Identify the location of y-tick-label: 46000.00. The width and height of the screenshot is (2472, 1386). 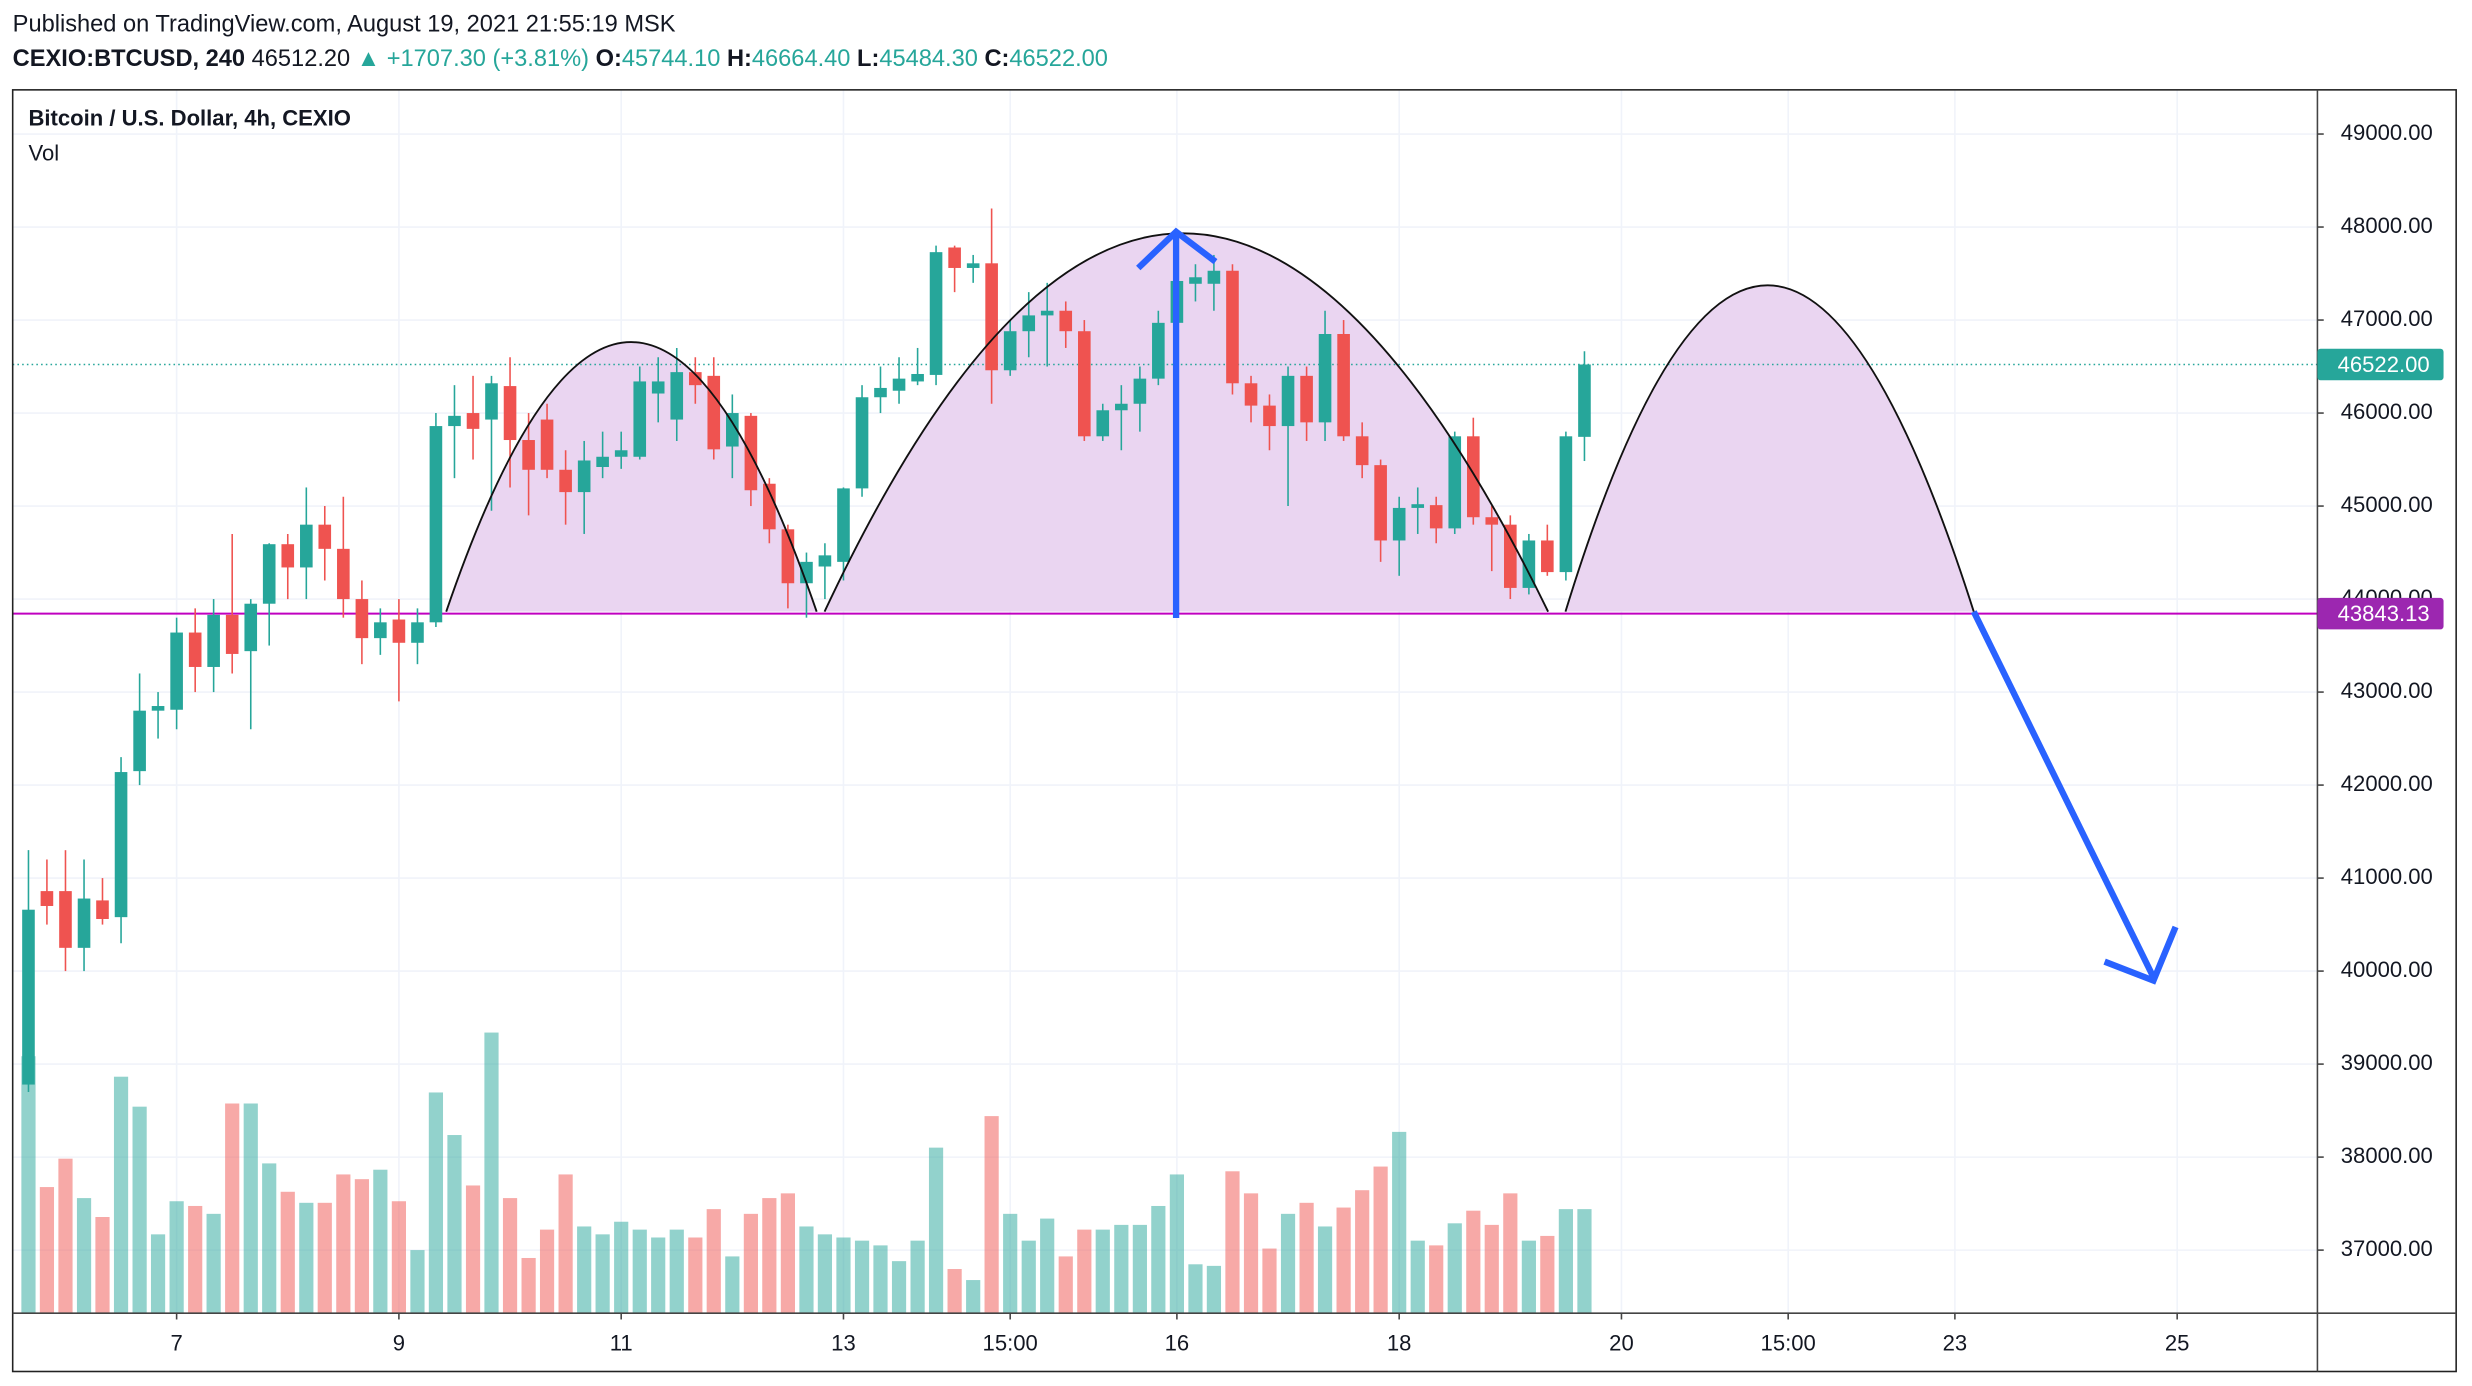
(2387, 411).